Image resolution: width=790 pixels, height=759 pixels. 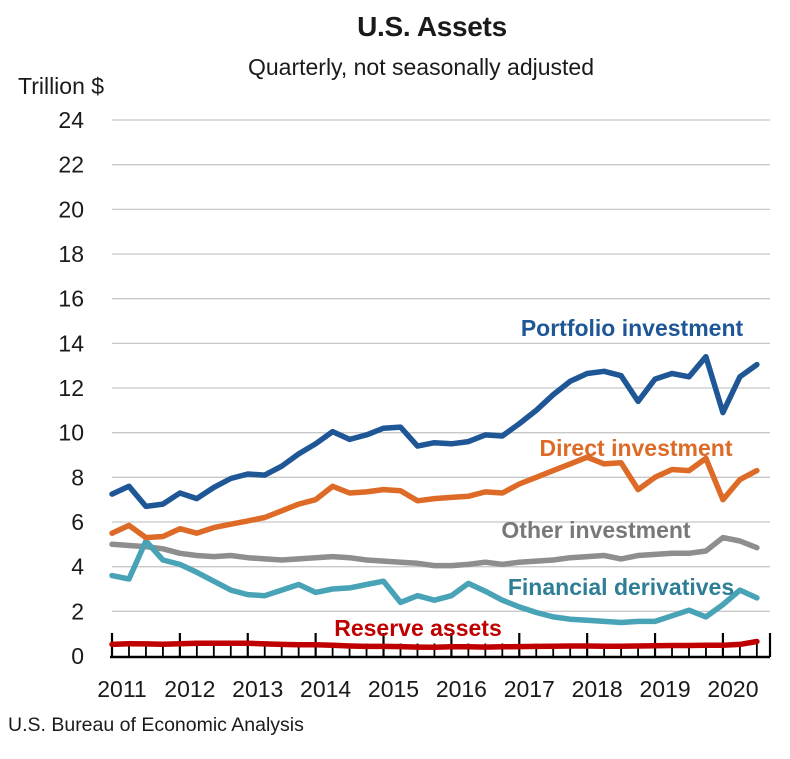 I want to click on y-tick-label: 2, so click(x=77, y=611).